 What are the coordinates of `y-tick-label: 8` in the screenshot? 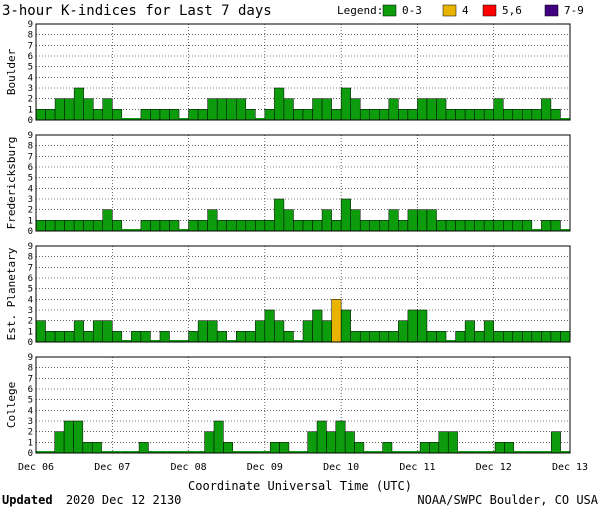 It's located at (30, 258).